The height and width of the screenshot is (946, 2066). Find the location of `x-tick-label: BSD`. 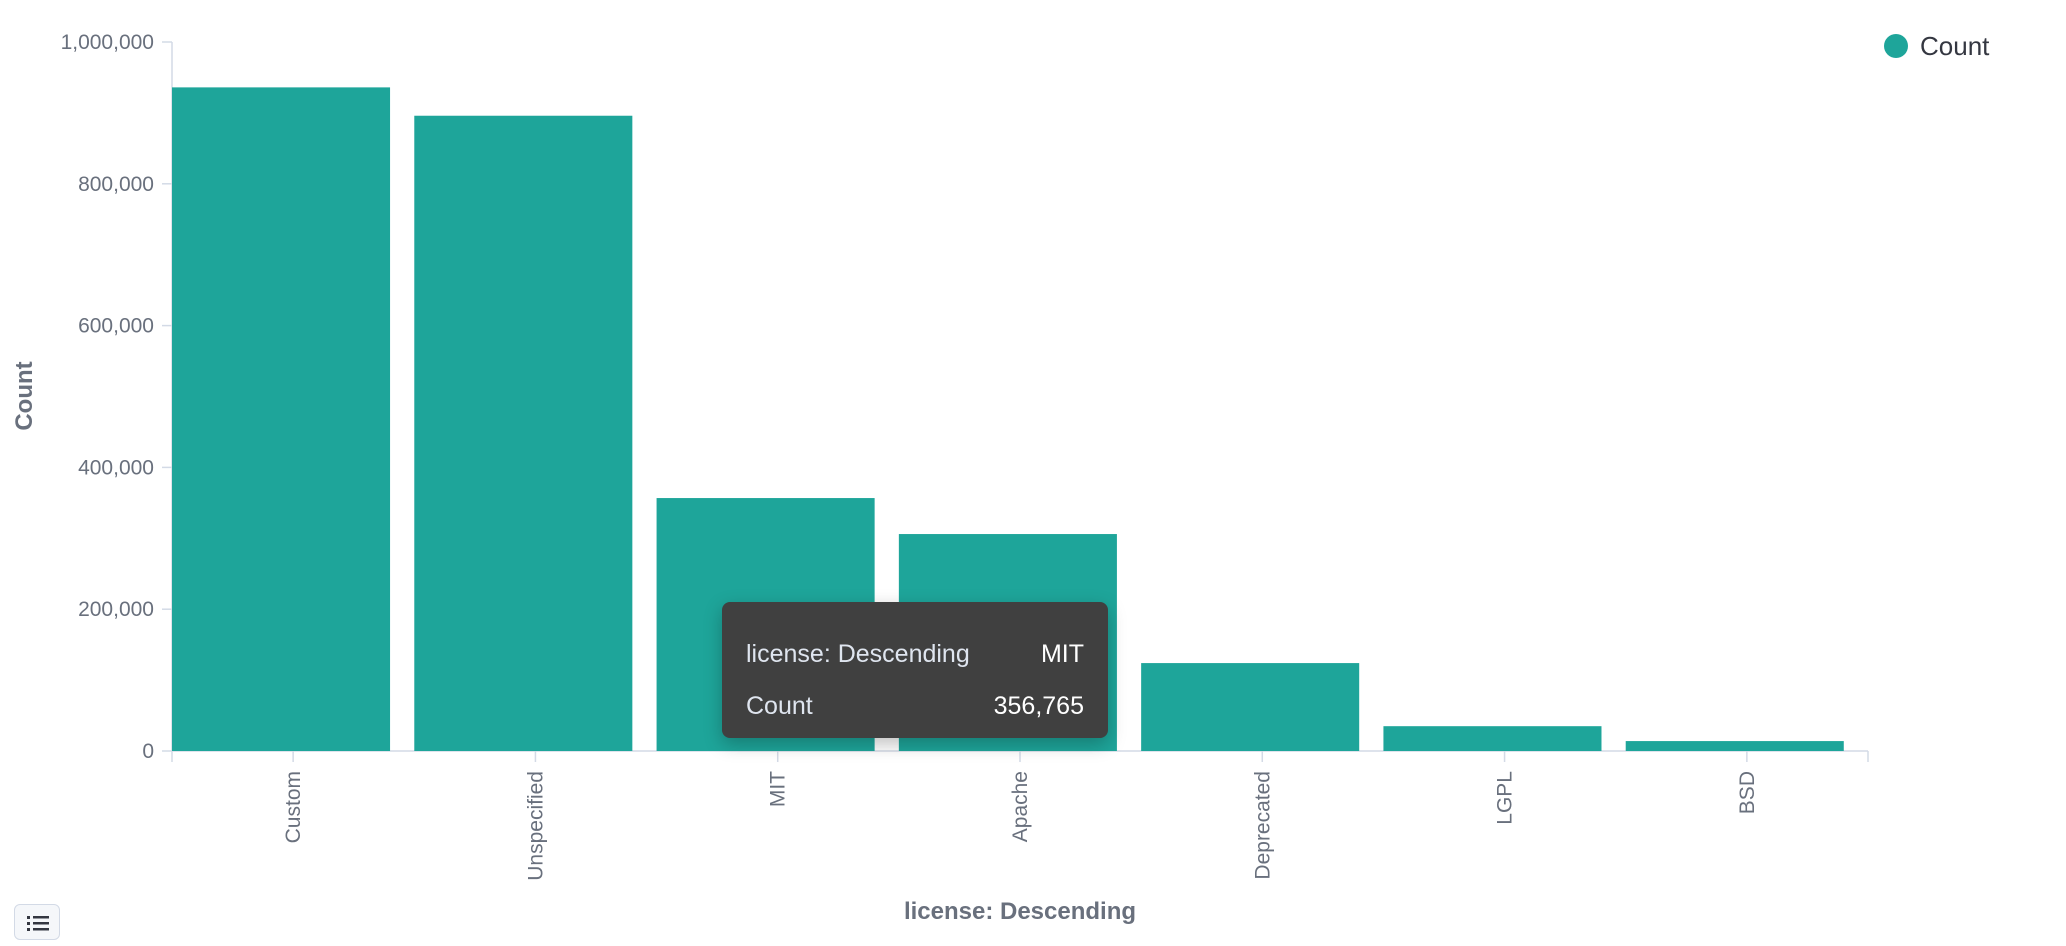

x-tick-label: BSD is located at coordinates (1747, 792).